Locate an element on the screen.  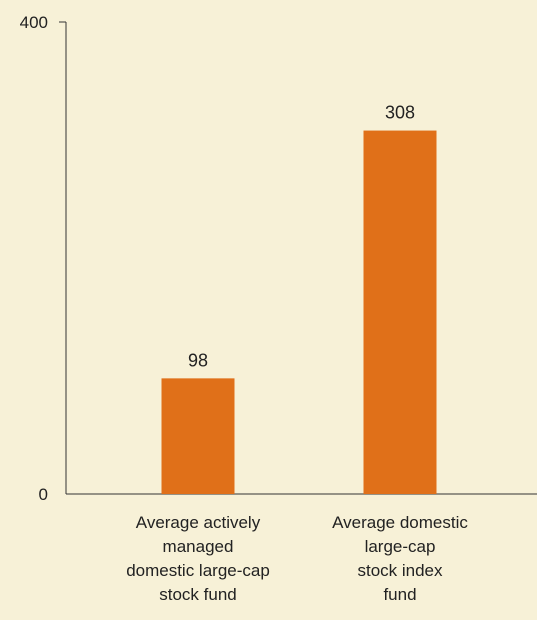
y-tick-label: 0 is located at coordinates (43, 494).